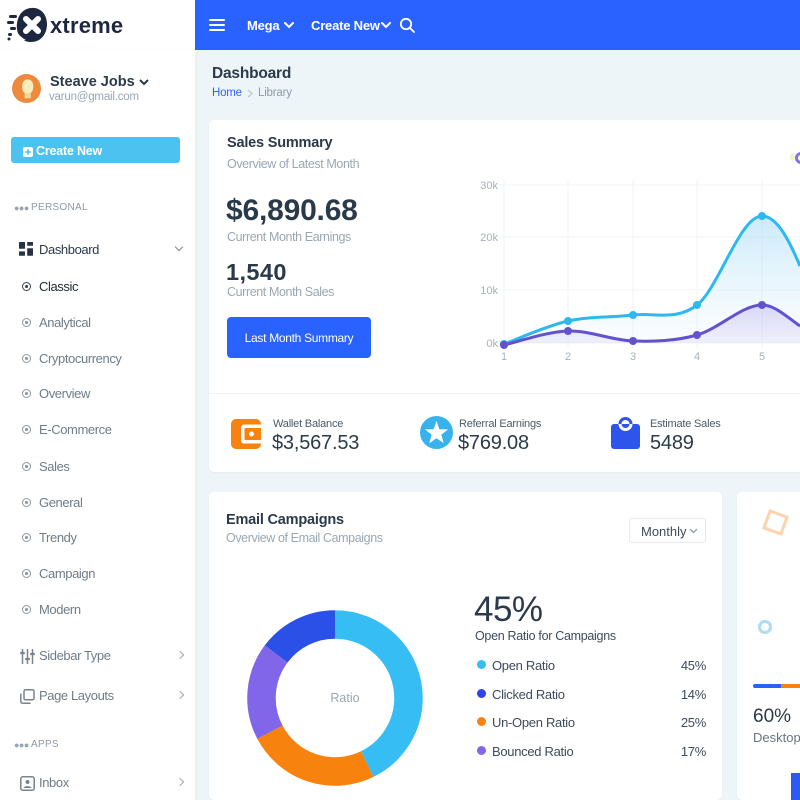 Image resolution: width=800 pixels, height=800 pixels. Describe the element at coordinates (633, 357) in the screenshot. I see `svg-text: 3` at that location.